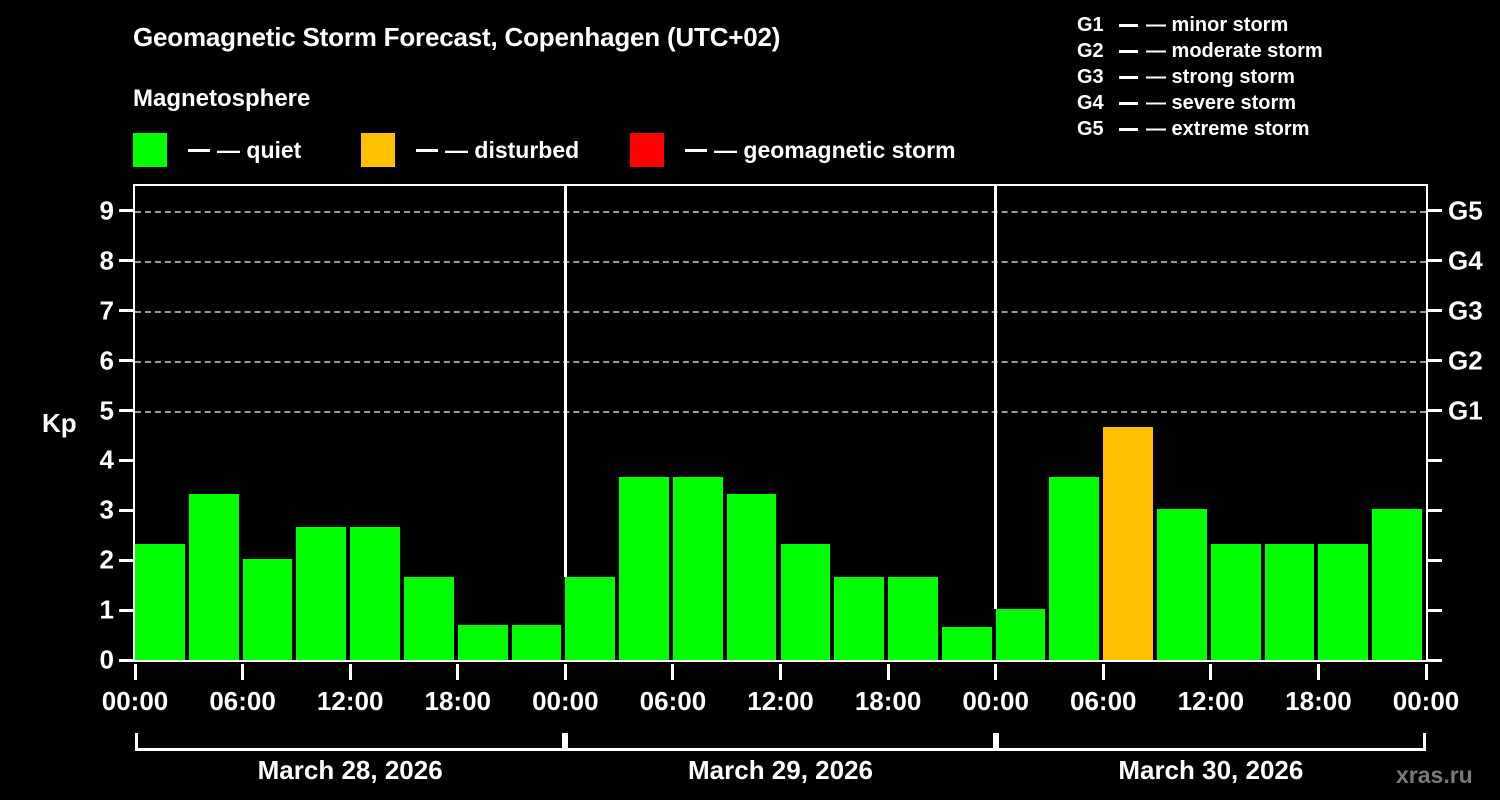 Image resolution: width=1500 pixels, height=800 pixels. Describe the element at coordinates (106, 360) in the screenshot. I see `y-tick-label: 6` at that location.